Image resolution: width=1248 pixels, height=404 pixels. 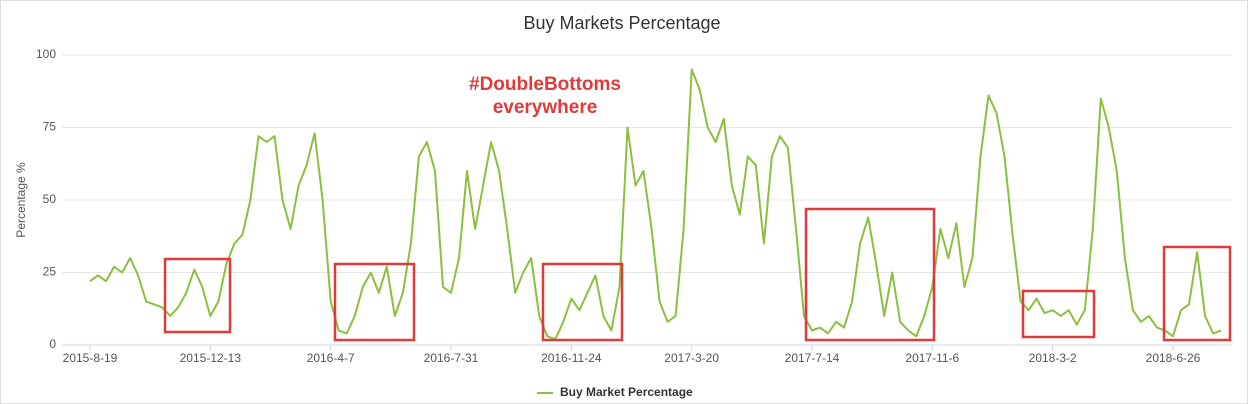 I want to click on x-tick-label: 2018-3-2, so click(x=1053, y=358).